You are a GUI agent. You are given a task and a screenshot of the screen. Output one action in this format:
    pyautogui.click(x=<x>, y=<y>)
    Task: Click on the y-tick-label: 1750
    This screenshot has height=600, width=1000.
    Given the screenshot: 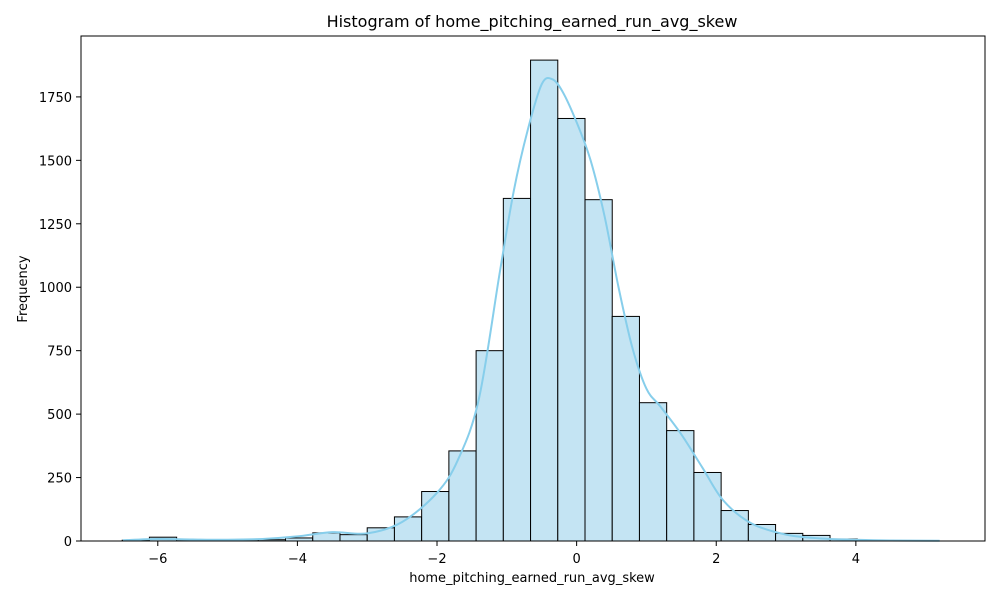 What is the action you would take?
    pyautogui.click(x=55, y=98)
    